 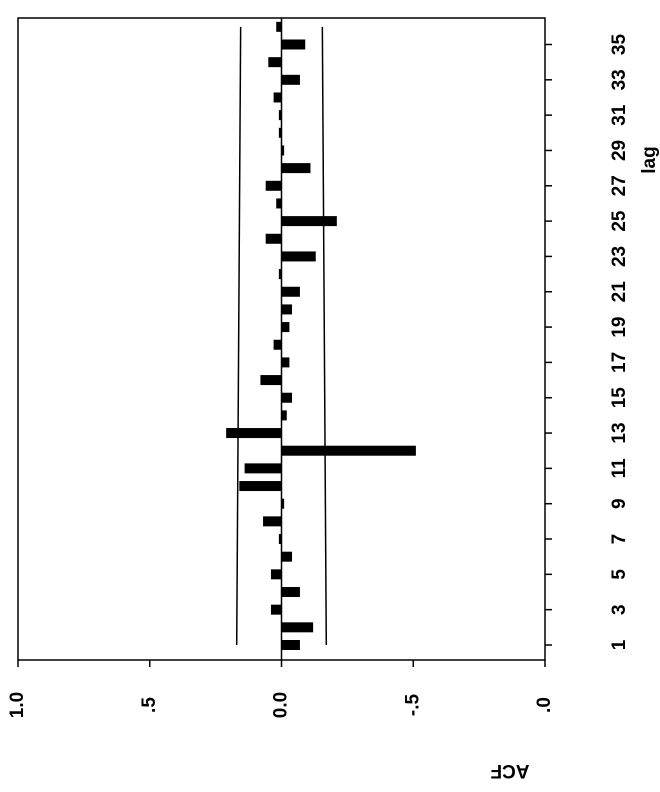 I want to click on y-tick-label: 0.0, so click(x=281, y=705).